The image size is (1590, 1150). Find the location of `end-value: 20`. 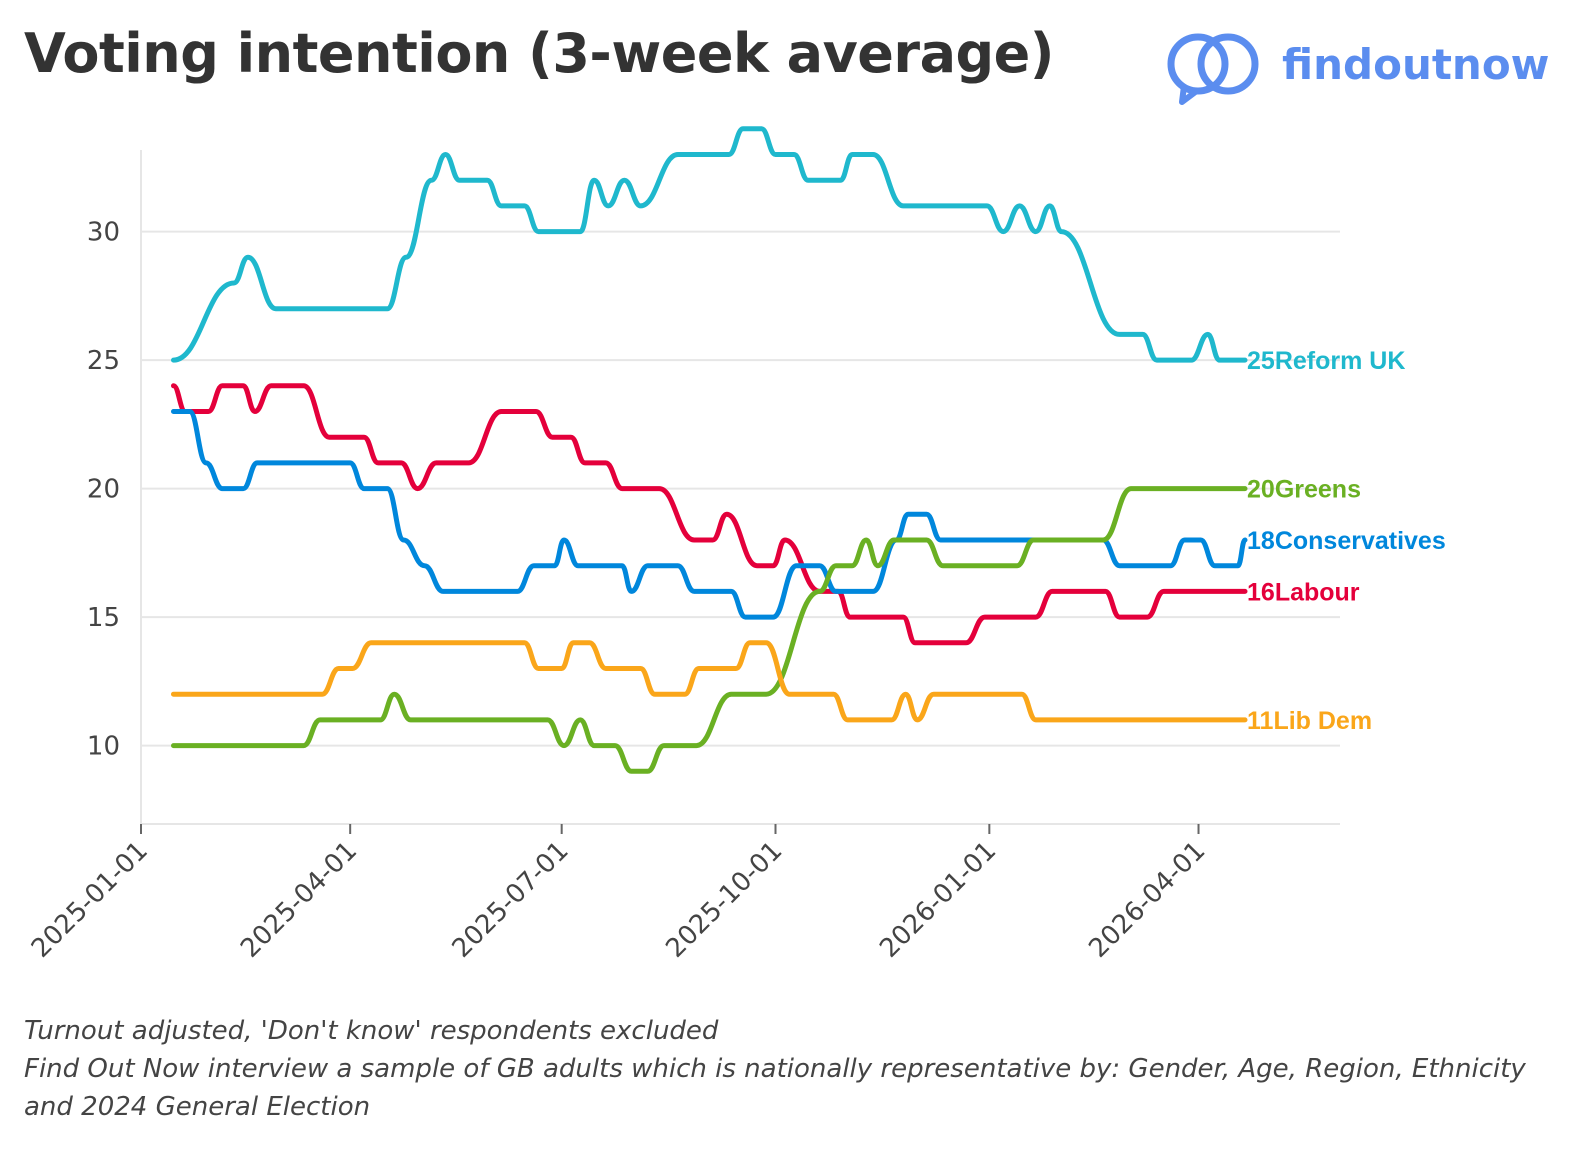

end-value: 20 is located at coordinates (1261, 490).